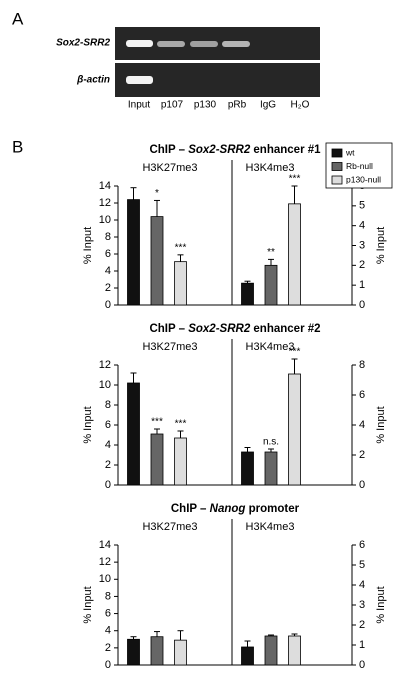 The image size is (400, 684). Describe the element at coordinates (237, 105) in the screenshot. I see `lane-label: pRb` at that location.